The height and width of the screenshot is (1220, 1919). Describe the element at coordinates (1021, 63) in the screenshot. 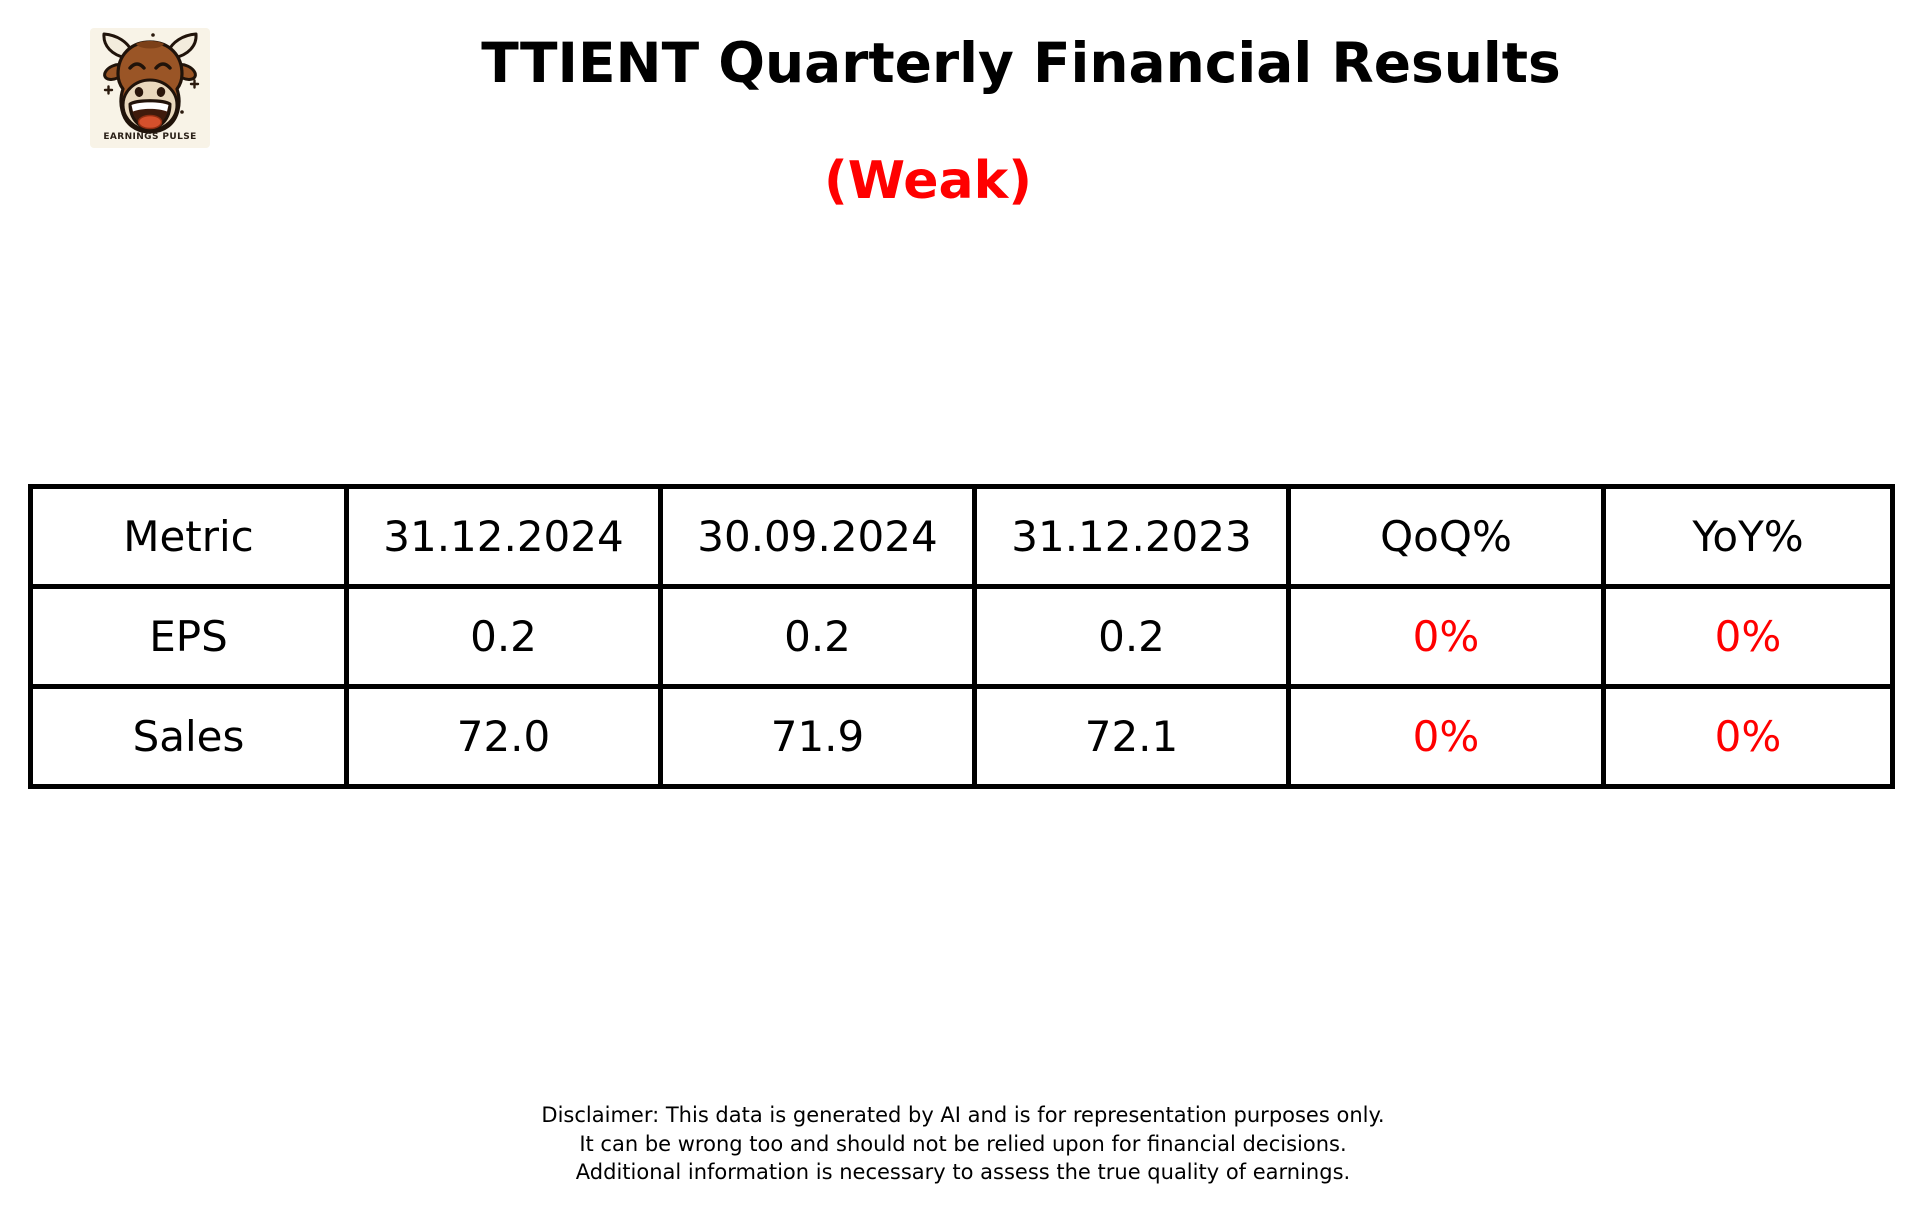

I see `page-title: TTIENT Quarterly Financial Results` at that location.